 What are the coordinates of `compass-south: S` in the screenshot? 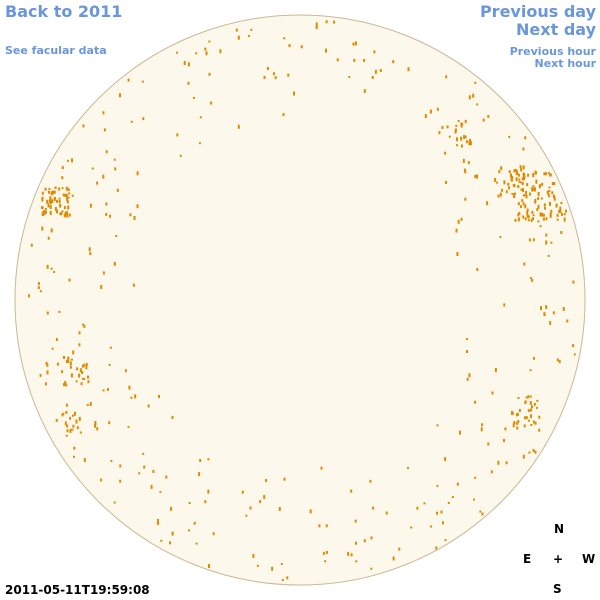 It's located at (557, 589).